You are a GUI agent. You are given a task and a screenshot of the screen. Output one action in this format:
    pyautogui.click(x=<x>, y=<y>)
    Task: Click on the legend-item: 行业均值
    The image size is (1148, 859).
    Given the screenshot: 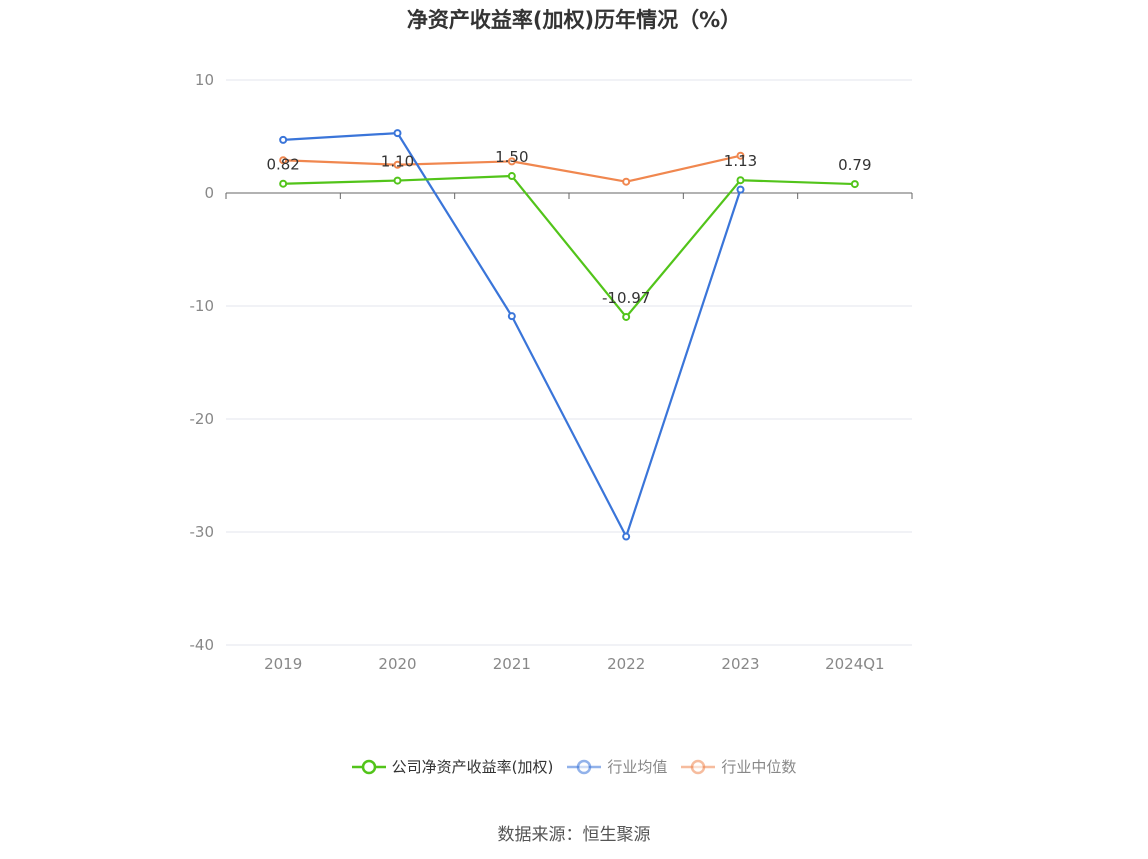 What is the action you would take?
    pyautogui.click(x=617, y=766)
    